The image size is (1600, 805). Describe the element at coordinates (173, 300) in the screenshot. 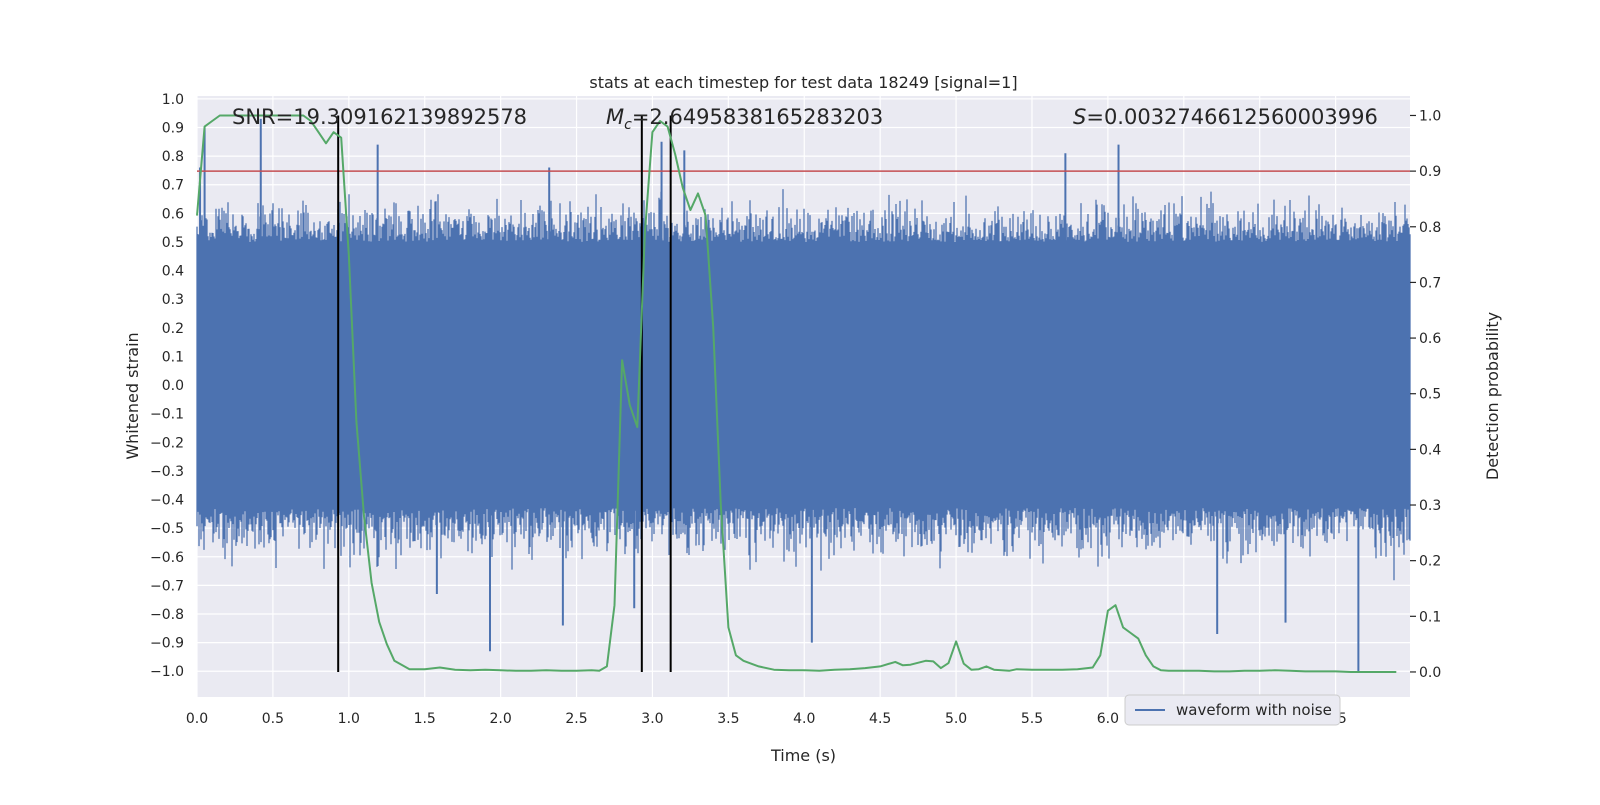

I see `y-tick-label: 0.3` at that location.